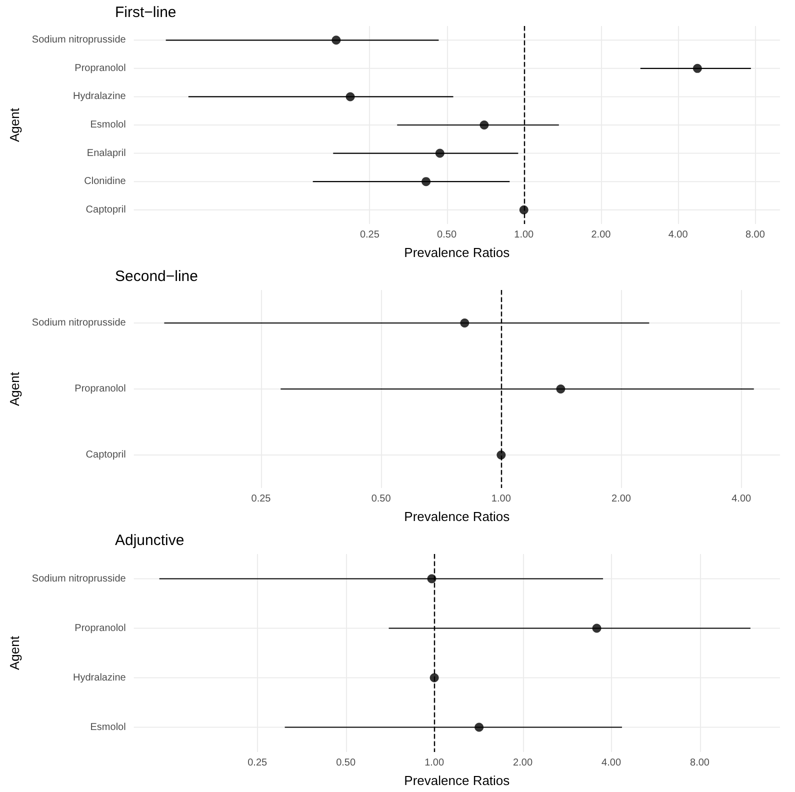  I want to click on y-tick-label: Enalapril, so click(106, 153).